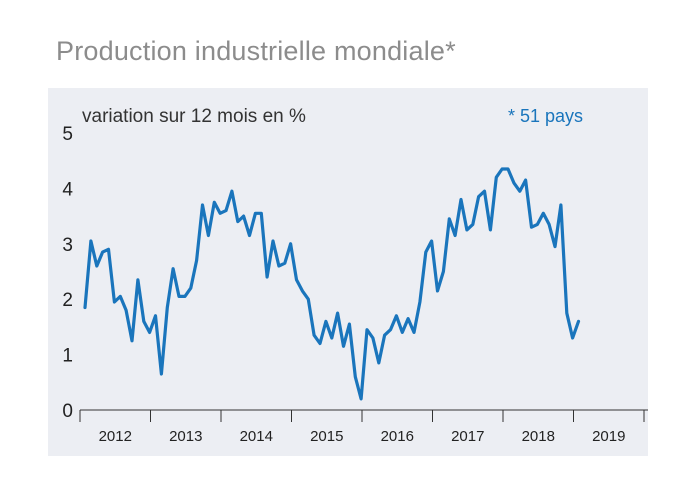 This screenshot has width=695, height=483. What do you see at coordinates (397, 436) in the screenshot?
I see `x-tick-label: 2016` at bounding box center [397, 436].